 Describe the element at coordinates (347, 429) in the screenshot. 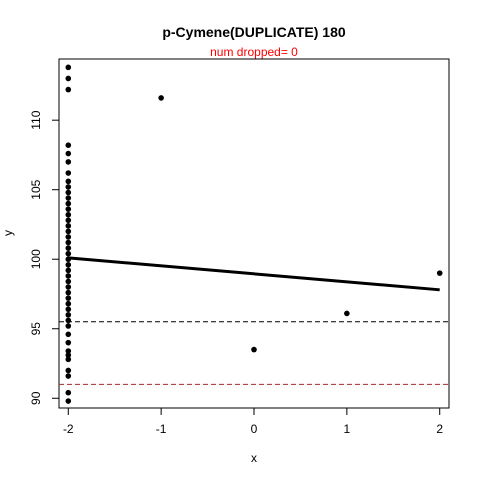

I see `x-tick-label-3: 1` at that location.